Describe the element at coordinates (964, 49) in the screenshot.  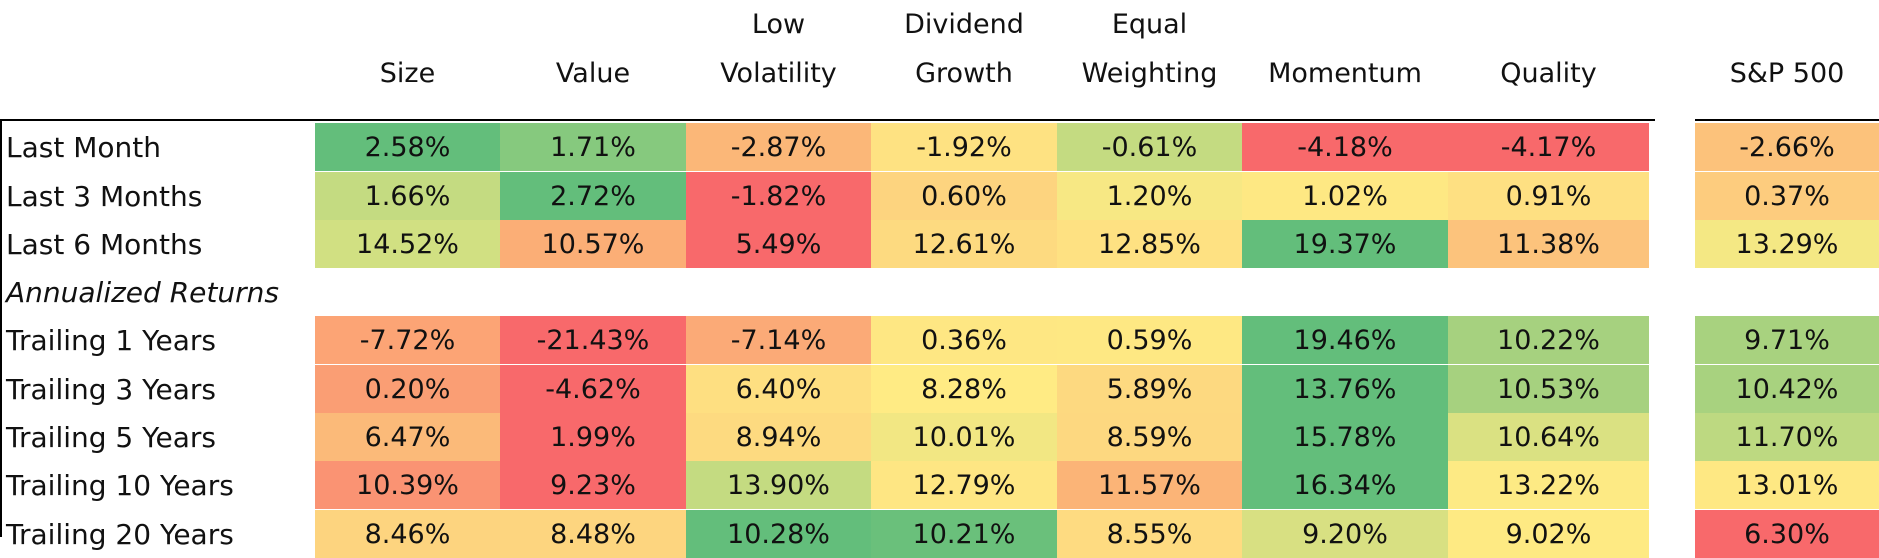
I see `column-header-dividend-growth: Dividend Growth` at that location.